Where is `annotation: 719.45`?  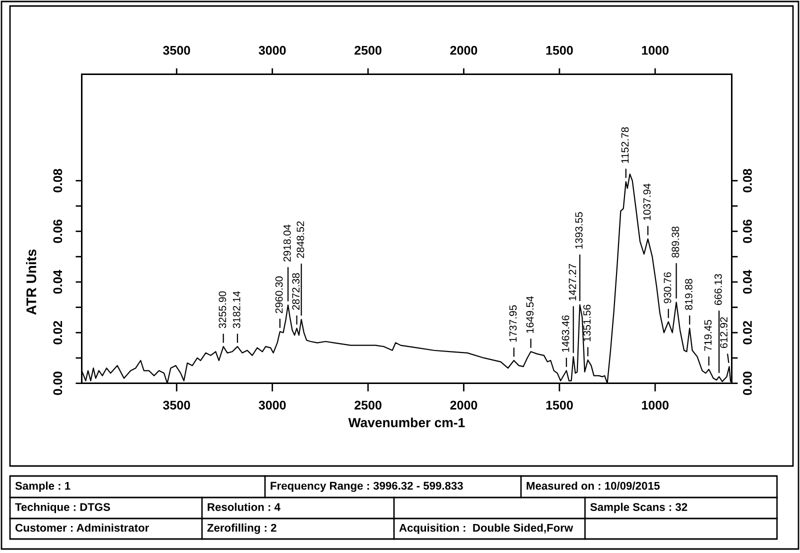 annotation: 719.45 is located at coordinates (708, 335).